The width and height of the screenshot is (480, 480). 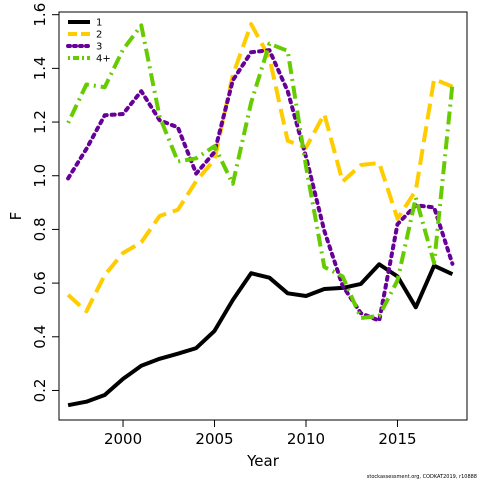 What do you see at coordinates (306, 439) in the screenshot?
I see `x-tick-label: 2010` at bounding box center [306, 439].